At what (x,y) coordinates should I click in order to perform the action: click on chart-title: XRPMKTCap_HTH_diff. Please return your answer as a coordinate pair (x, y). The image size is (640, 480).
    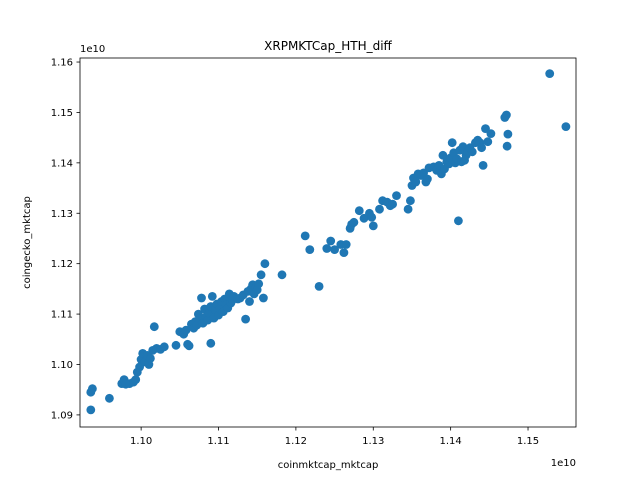
    Looking at the image, I should click on (328, 46).